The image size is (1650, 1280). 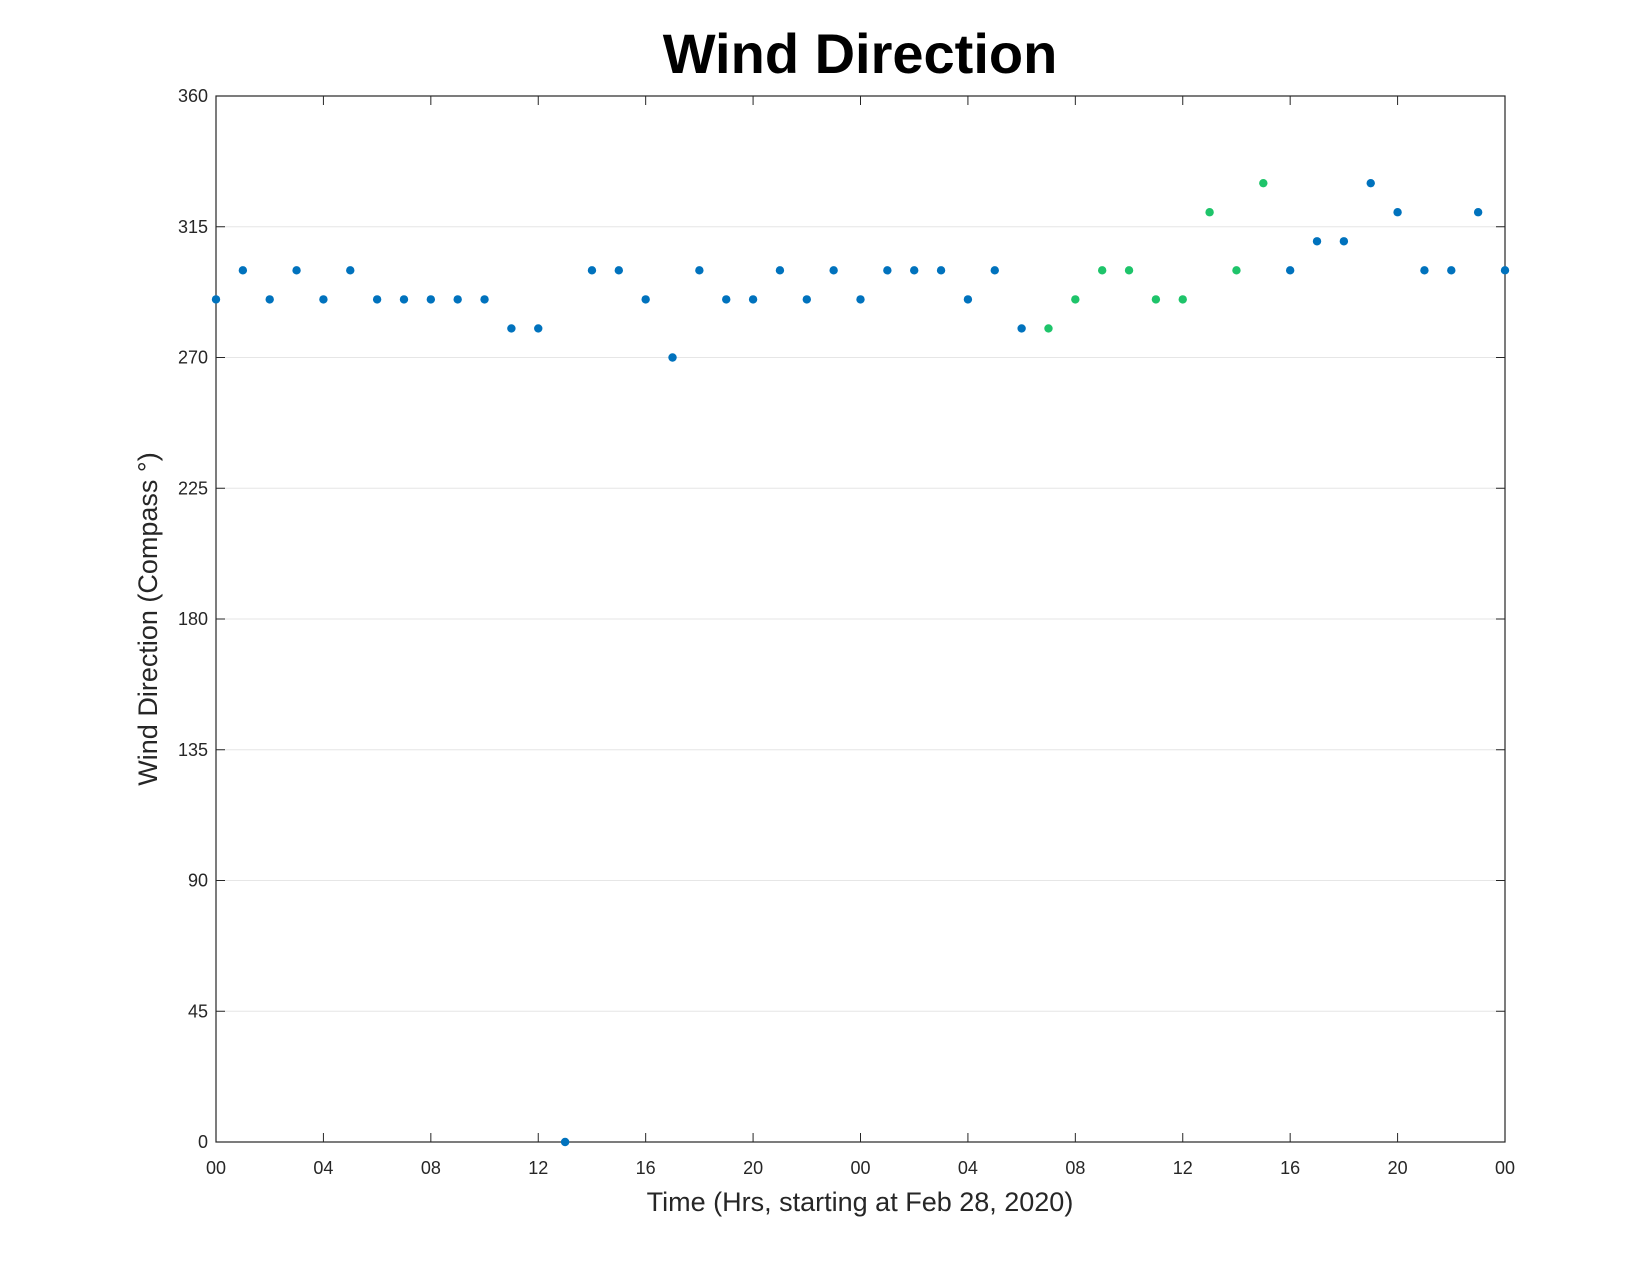 I want to click on x-axis-label: Time (Hrs, starting at Feb 28, 2020), so click(x=860, y=1202).